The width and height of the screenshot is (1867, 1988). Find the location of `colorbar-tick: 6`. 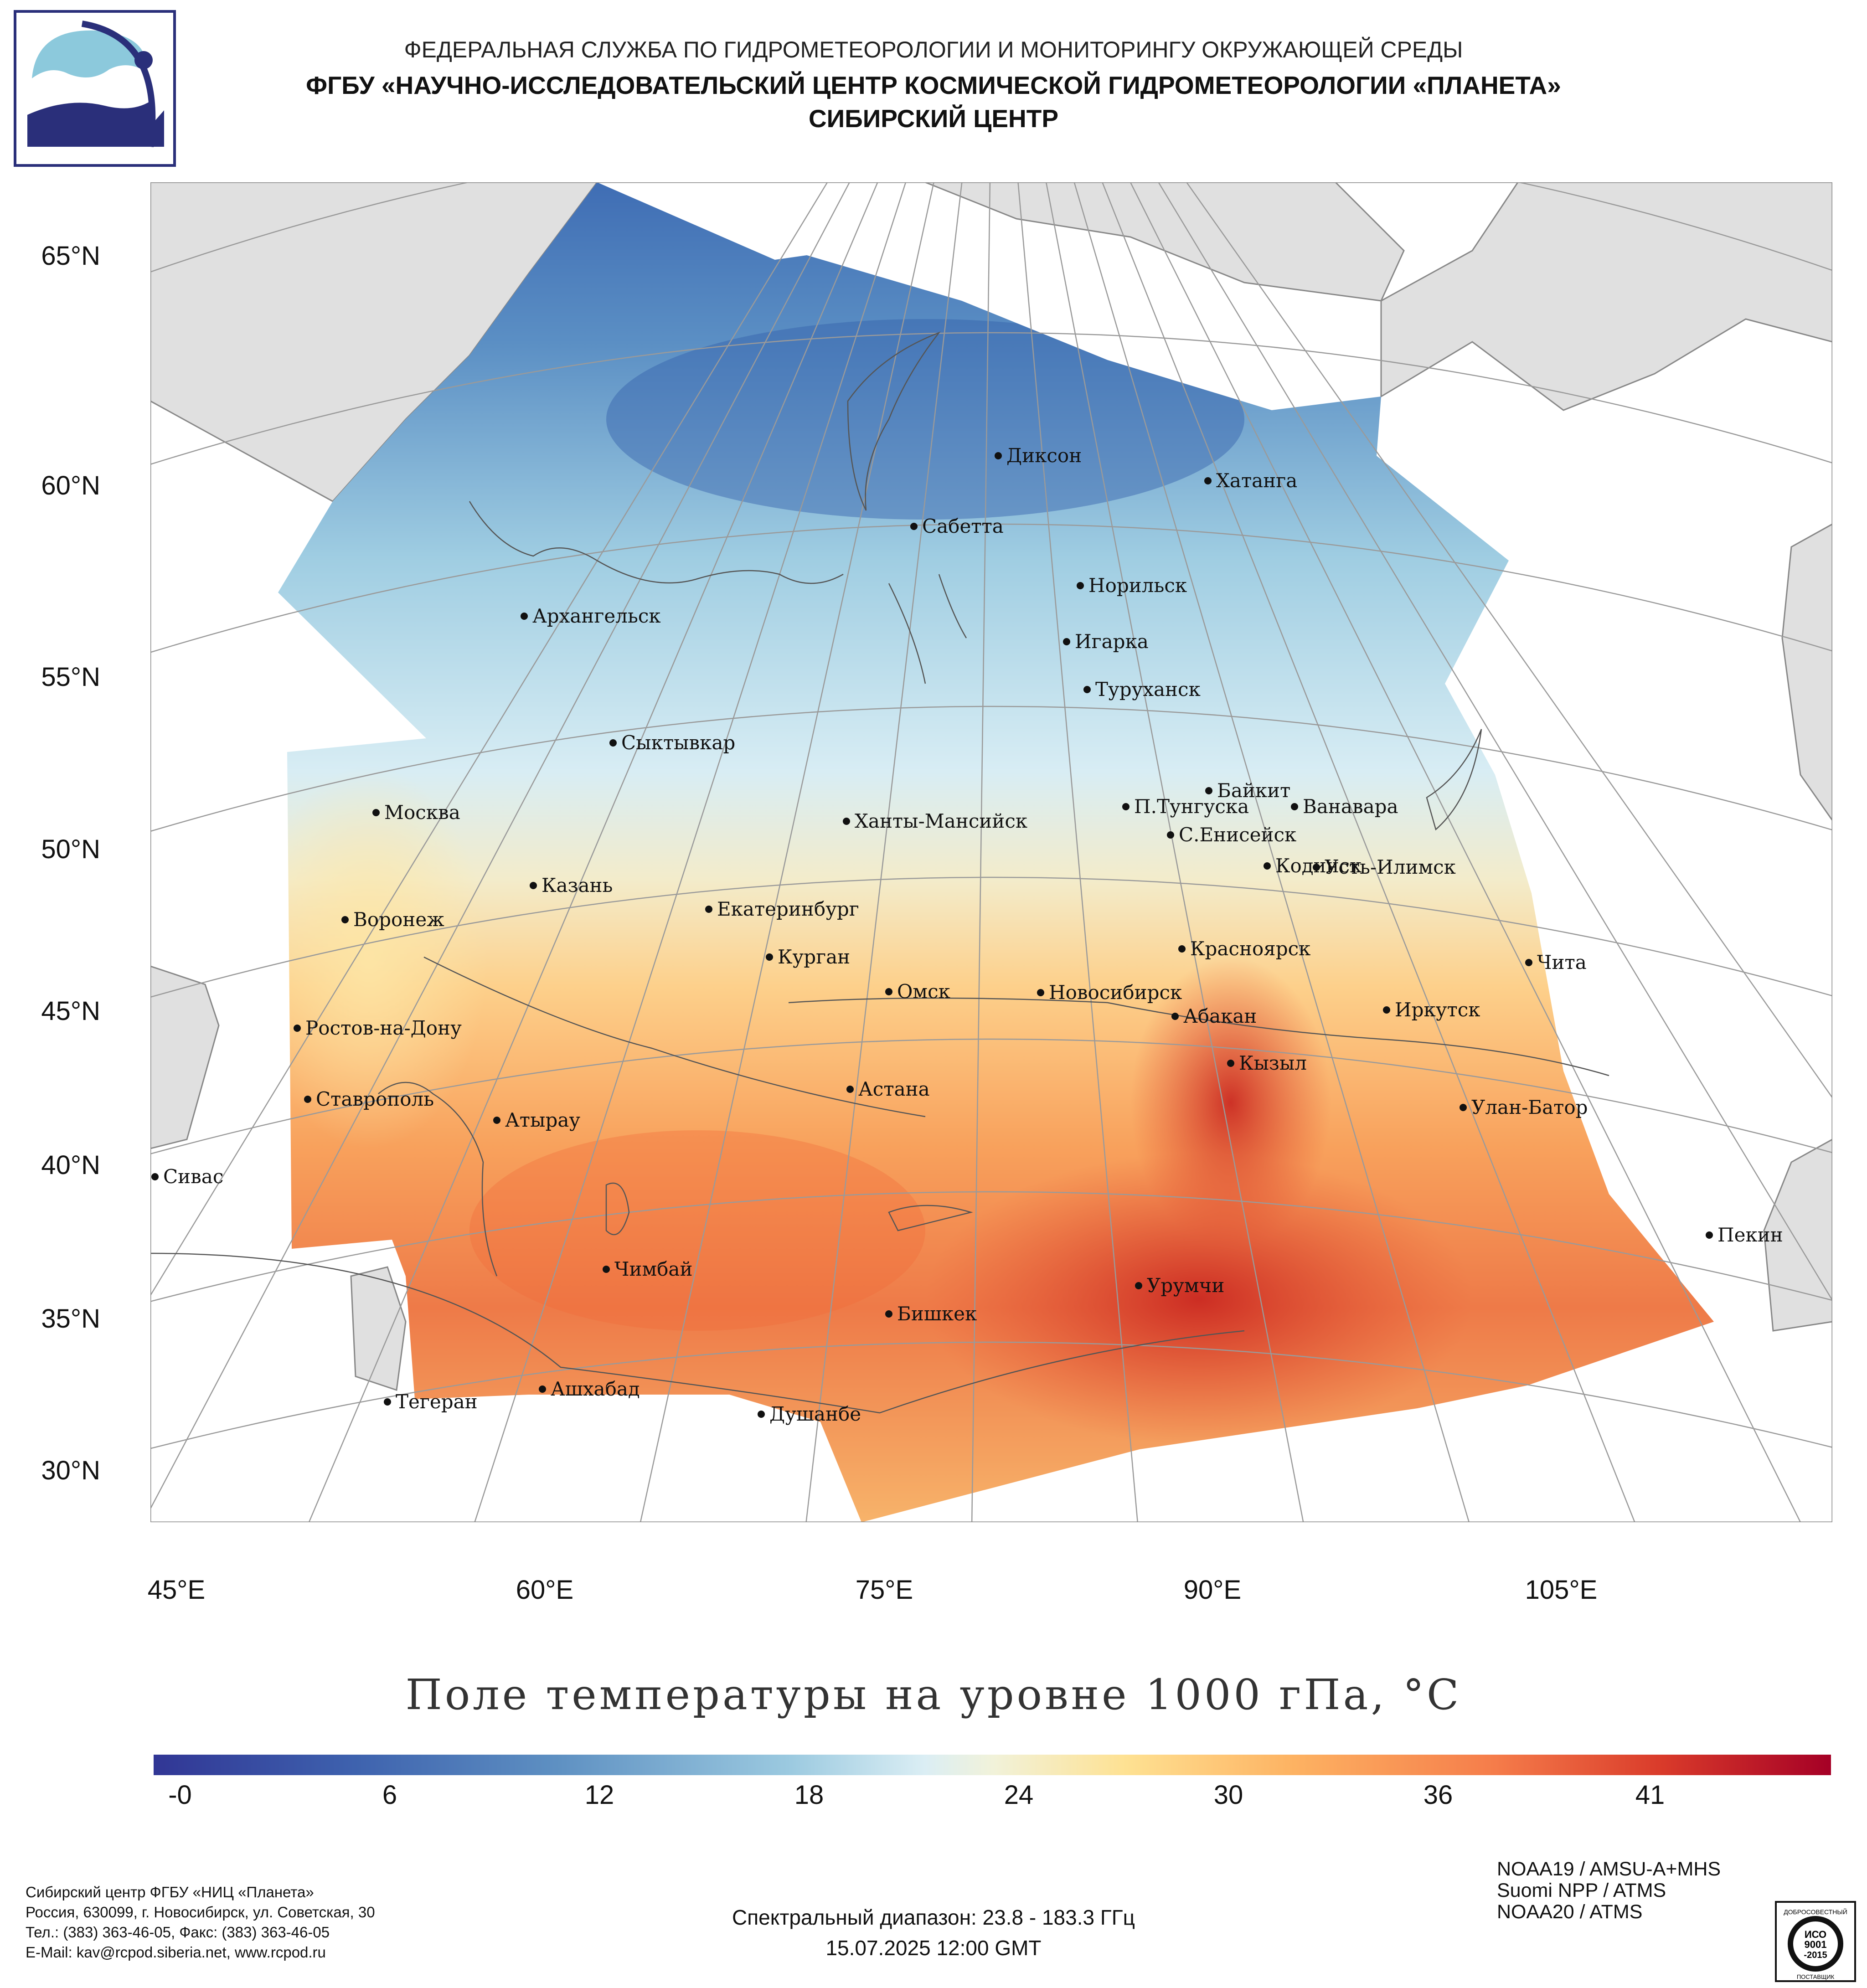

colorbar-tick: 6 is located at coordinates (389, 1795).